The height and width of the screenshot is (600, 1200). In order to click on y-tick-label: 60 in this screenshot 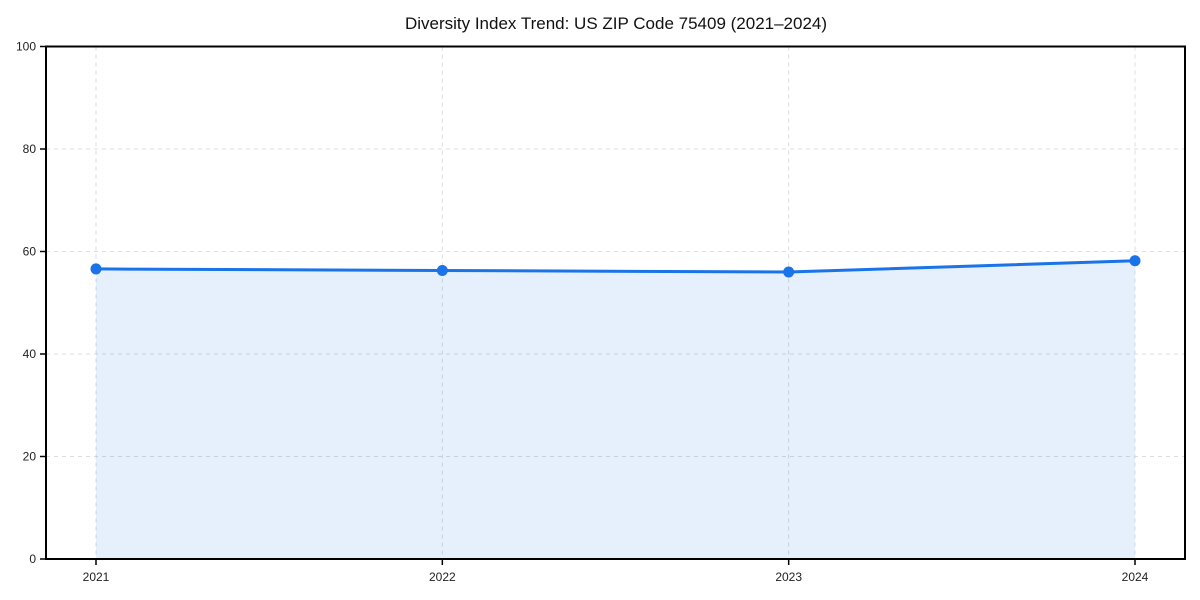, I will do `click(30, 252)`.